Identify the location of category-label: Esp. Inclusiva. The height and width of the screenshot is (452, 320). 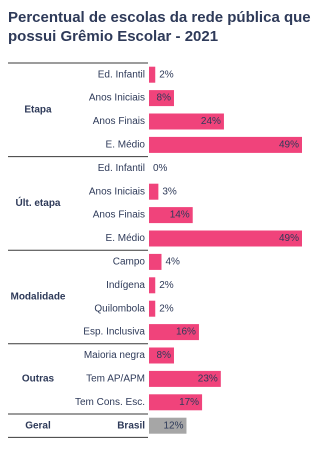
(114, 332).